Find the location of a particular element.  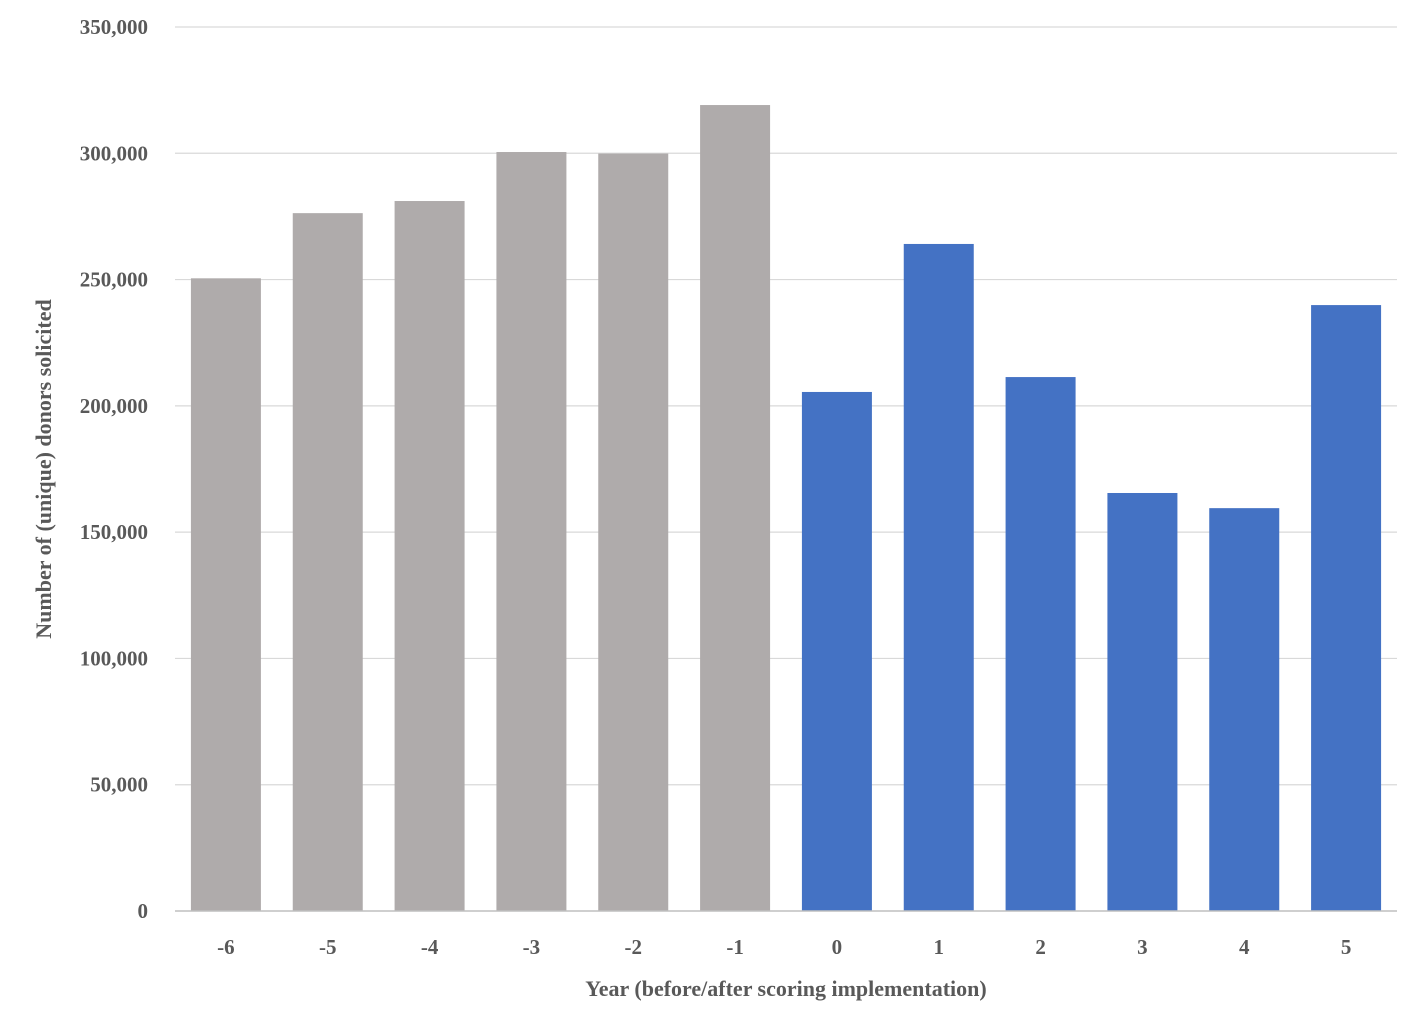

x-tick-label: -1 is located at coordinates (735, 947).